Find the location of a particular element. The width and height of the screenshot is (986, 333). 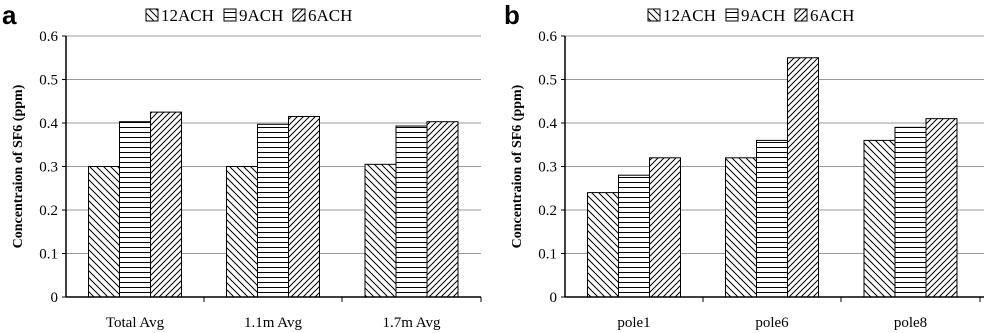

x-category-label: pole6 is located at coordinates (772, 323).